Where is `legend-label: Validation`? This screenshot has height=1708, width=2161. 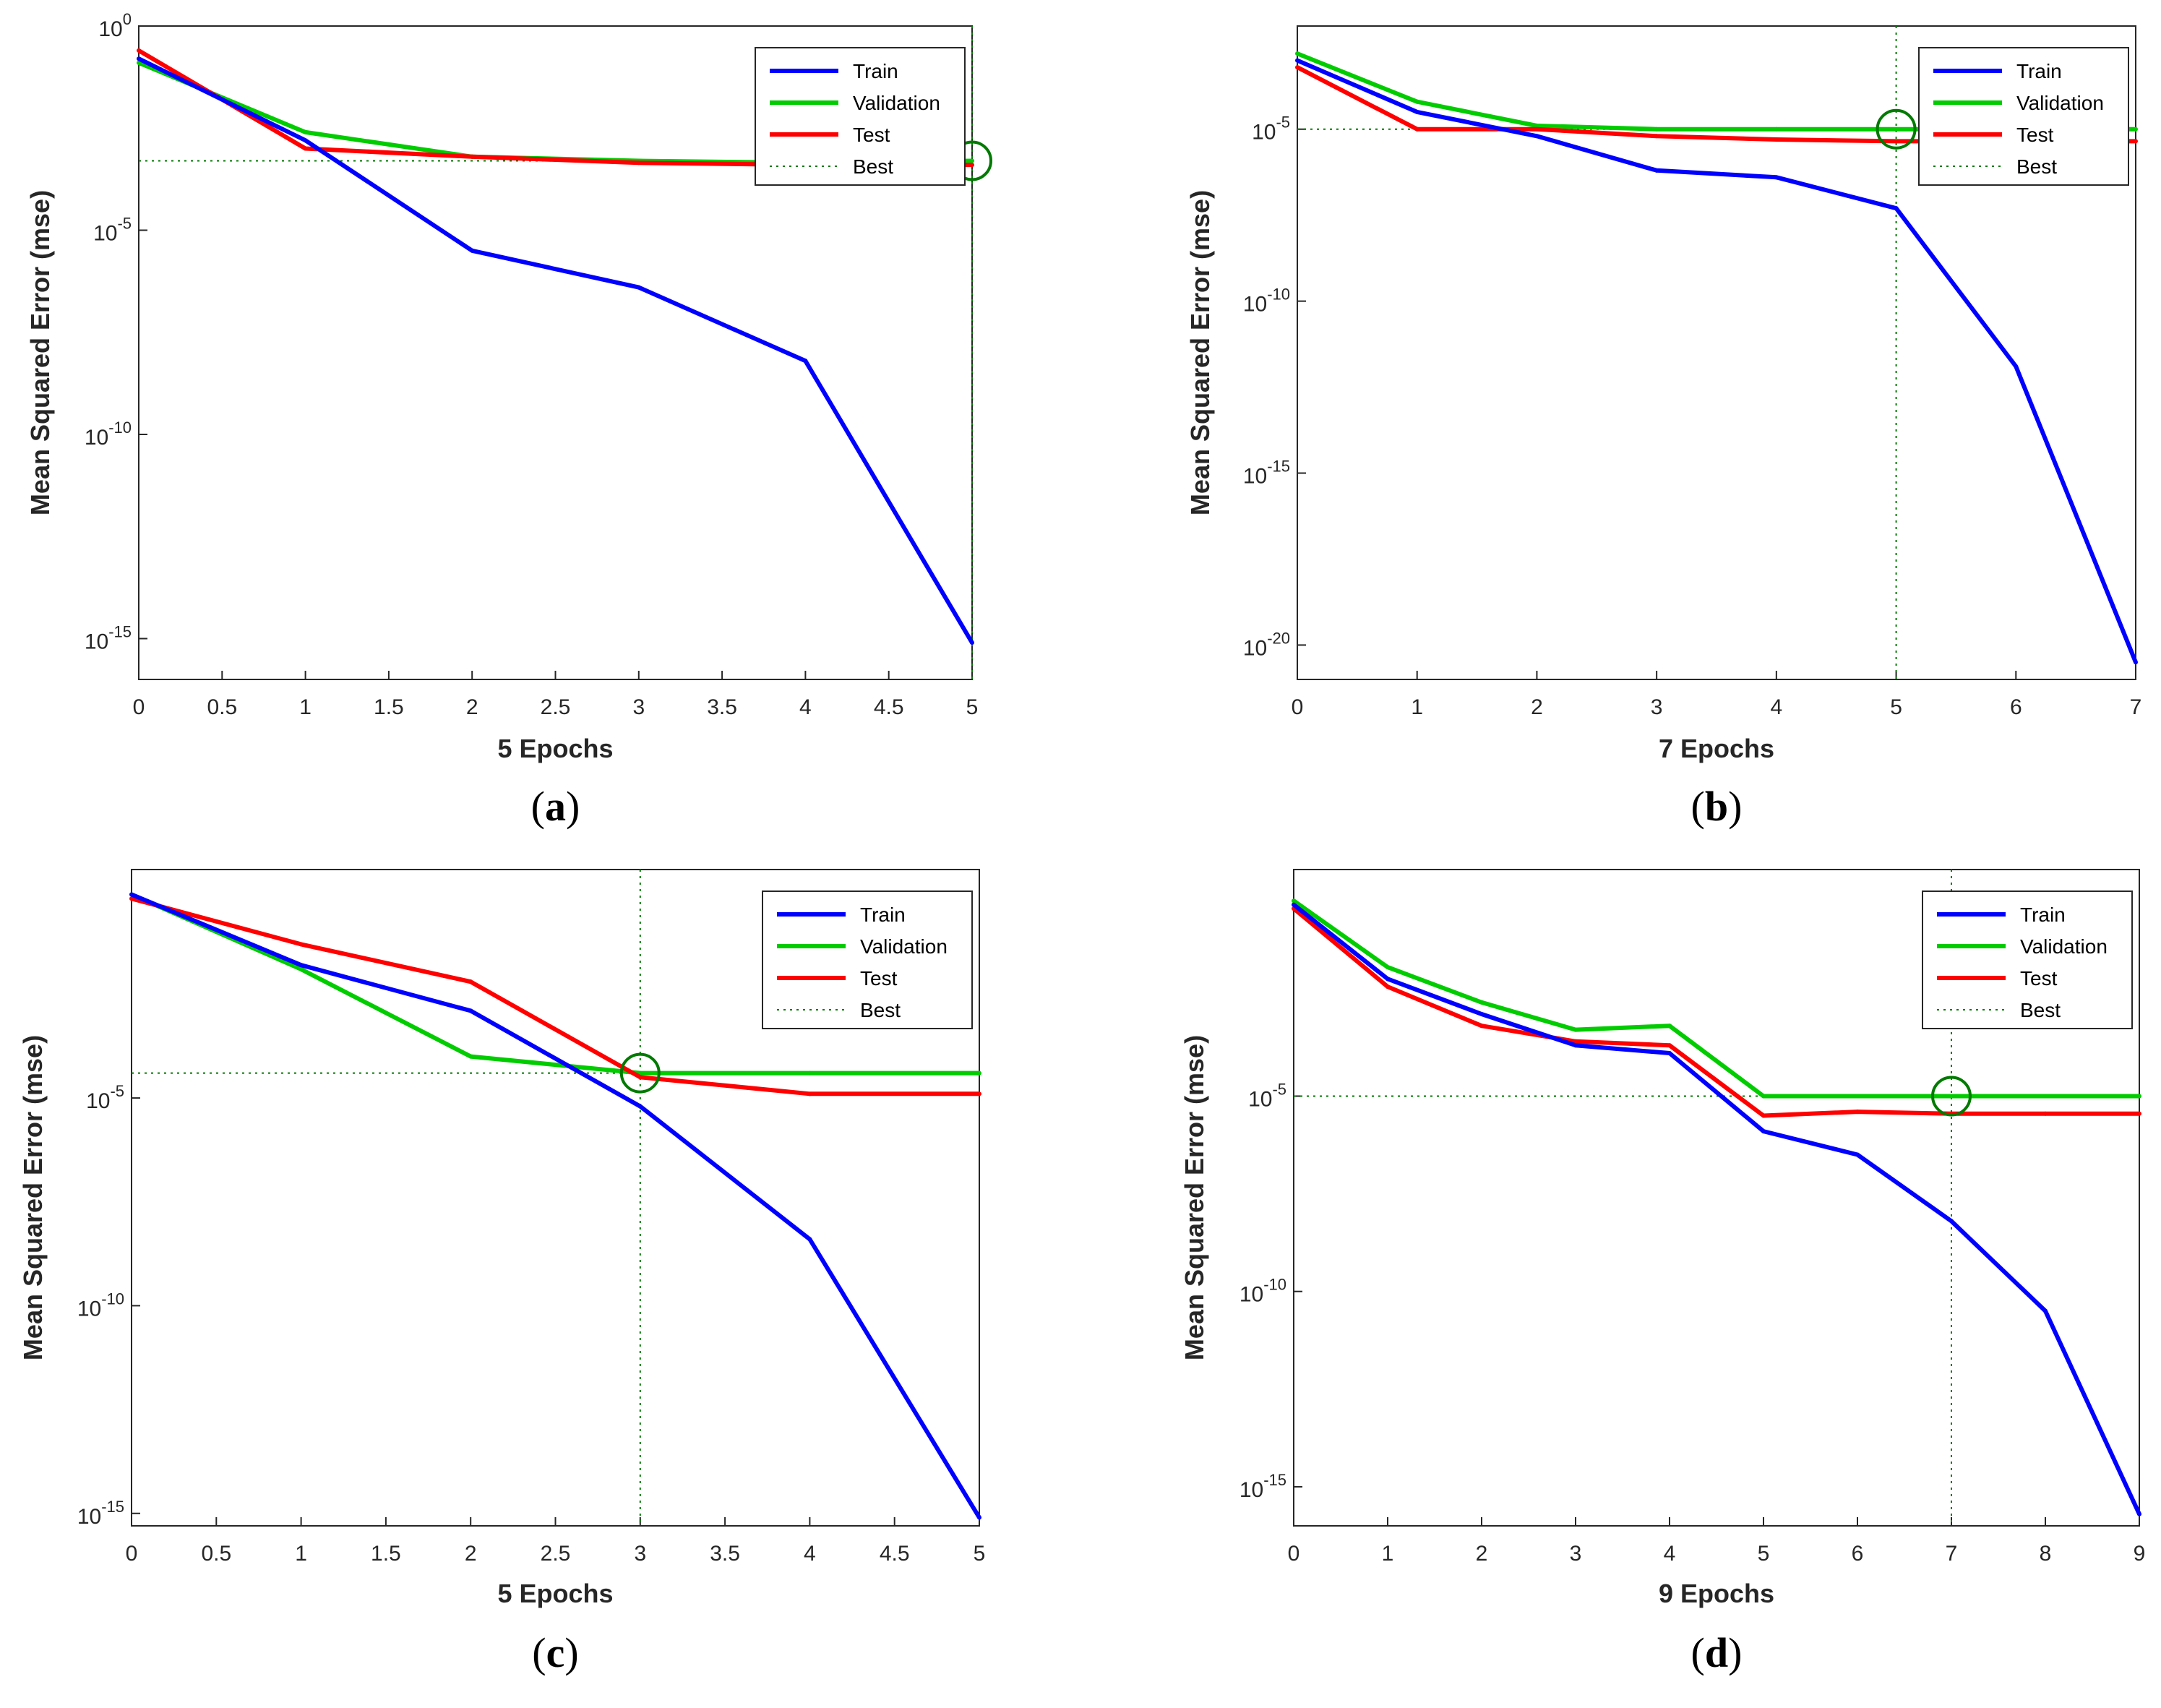 legend-label: Validation is located at coordinates (897, 103).